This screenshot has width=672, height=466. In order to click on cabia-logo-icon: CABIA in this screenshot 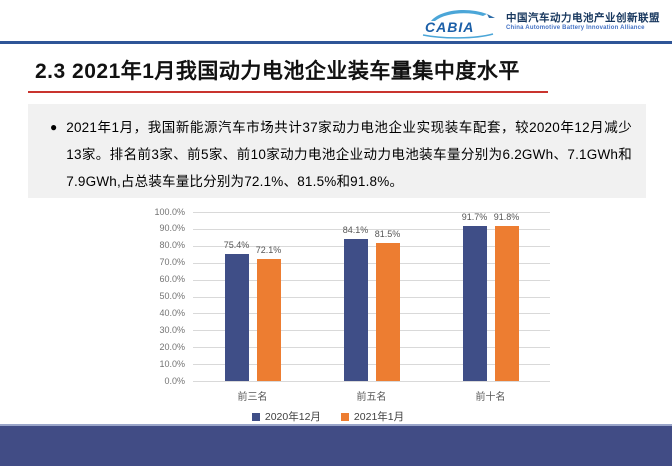, I will do `click(458, 24)`.